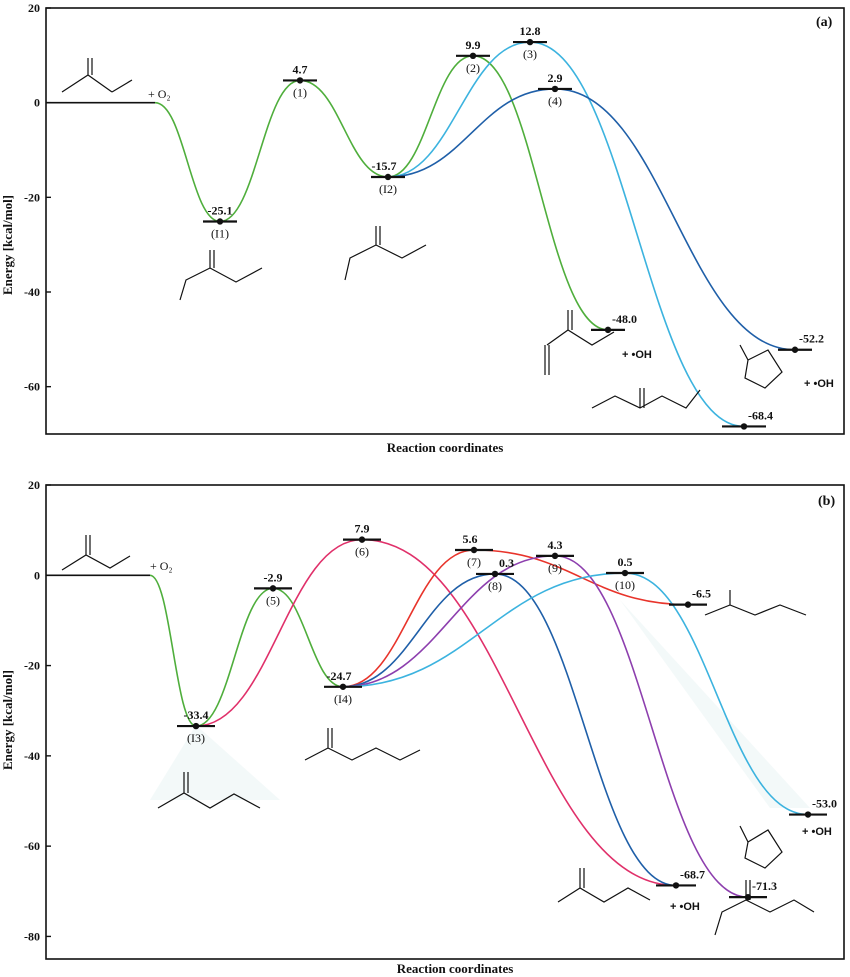  I want to click on energy-value-label: 9.9, so click(473, 45).